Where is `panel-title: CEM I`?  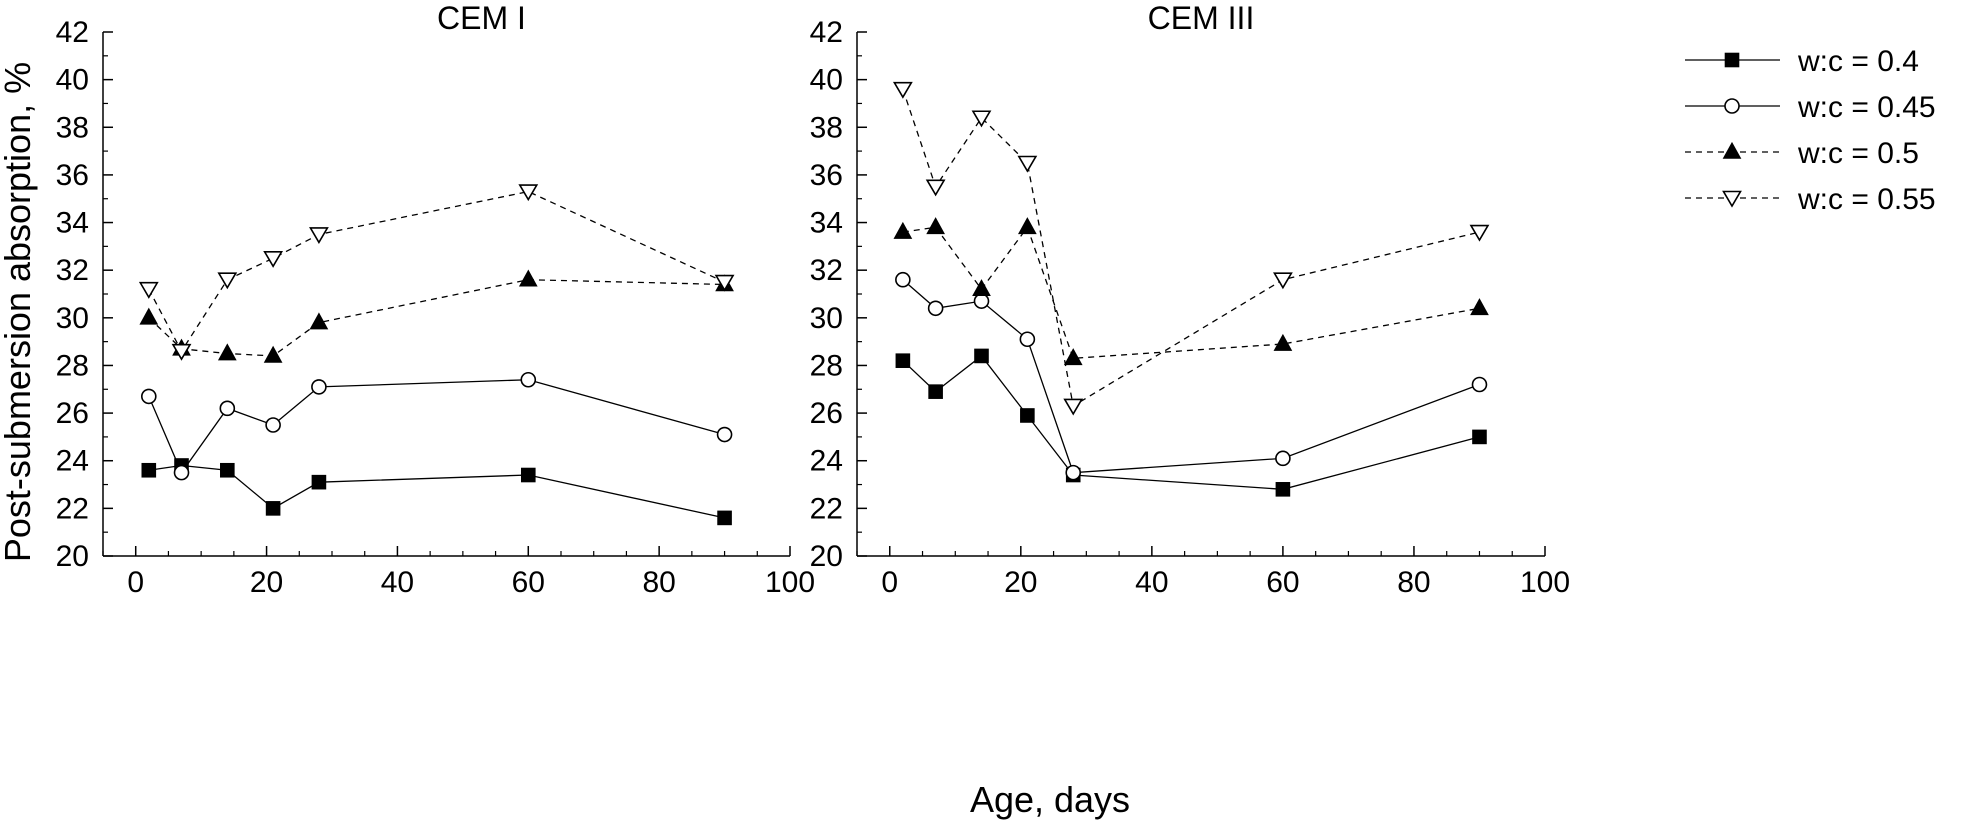
panel-title: CEM I is located at coordinates (481, 18).